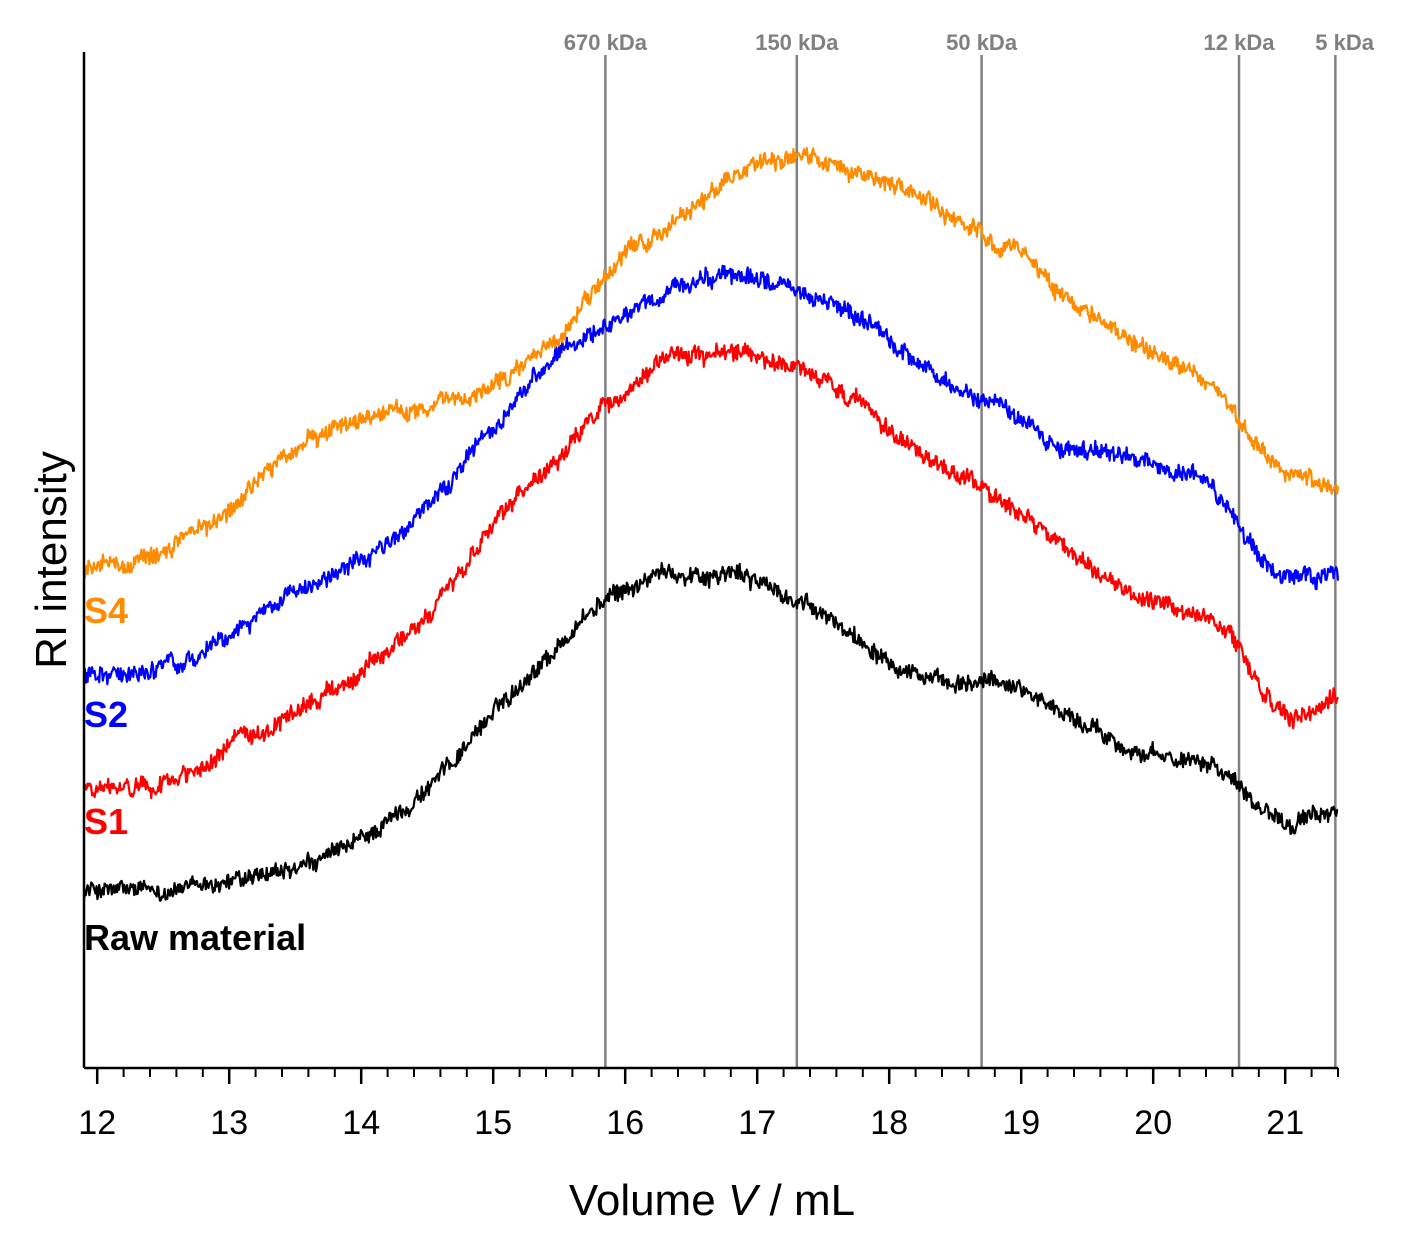 The width and height of the screenshot is (1404, 1244). What do you see at coordinates (1240, 42) in the screenshot?
I see `reference-label: 12 kDa` at bounding box center [1240, 42].